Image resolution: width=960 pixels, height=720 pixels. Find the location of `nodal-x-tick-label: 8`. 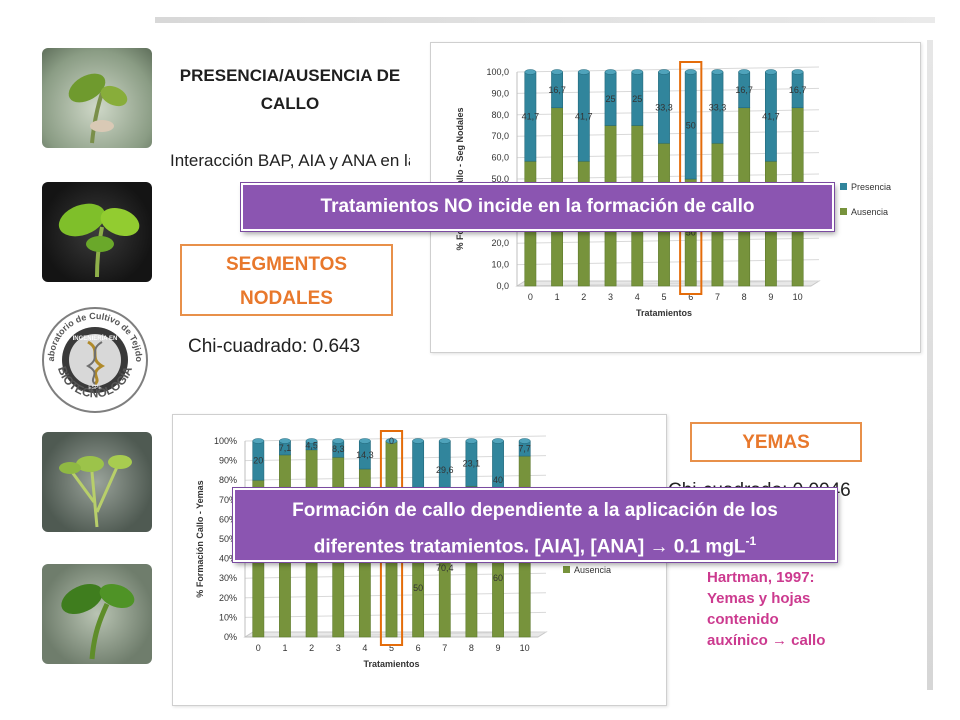

nodal-x-tick-label: 8 is located at coordinates (744, 297).